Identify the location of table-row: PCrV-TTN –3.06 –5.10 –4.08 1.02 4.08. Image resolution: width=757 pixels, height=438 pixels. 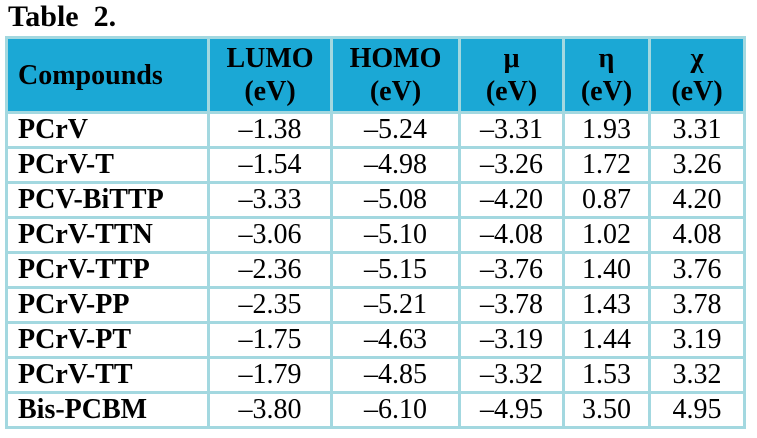
(375, 235).